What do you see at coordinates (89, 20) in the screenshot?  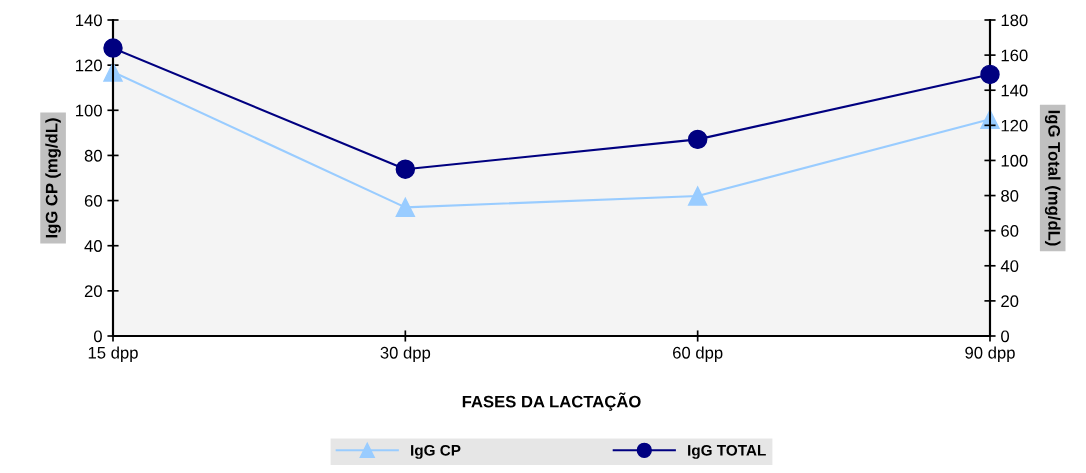 I see `y-tick-label: 140` at bounding box center [89, 20].